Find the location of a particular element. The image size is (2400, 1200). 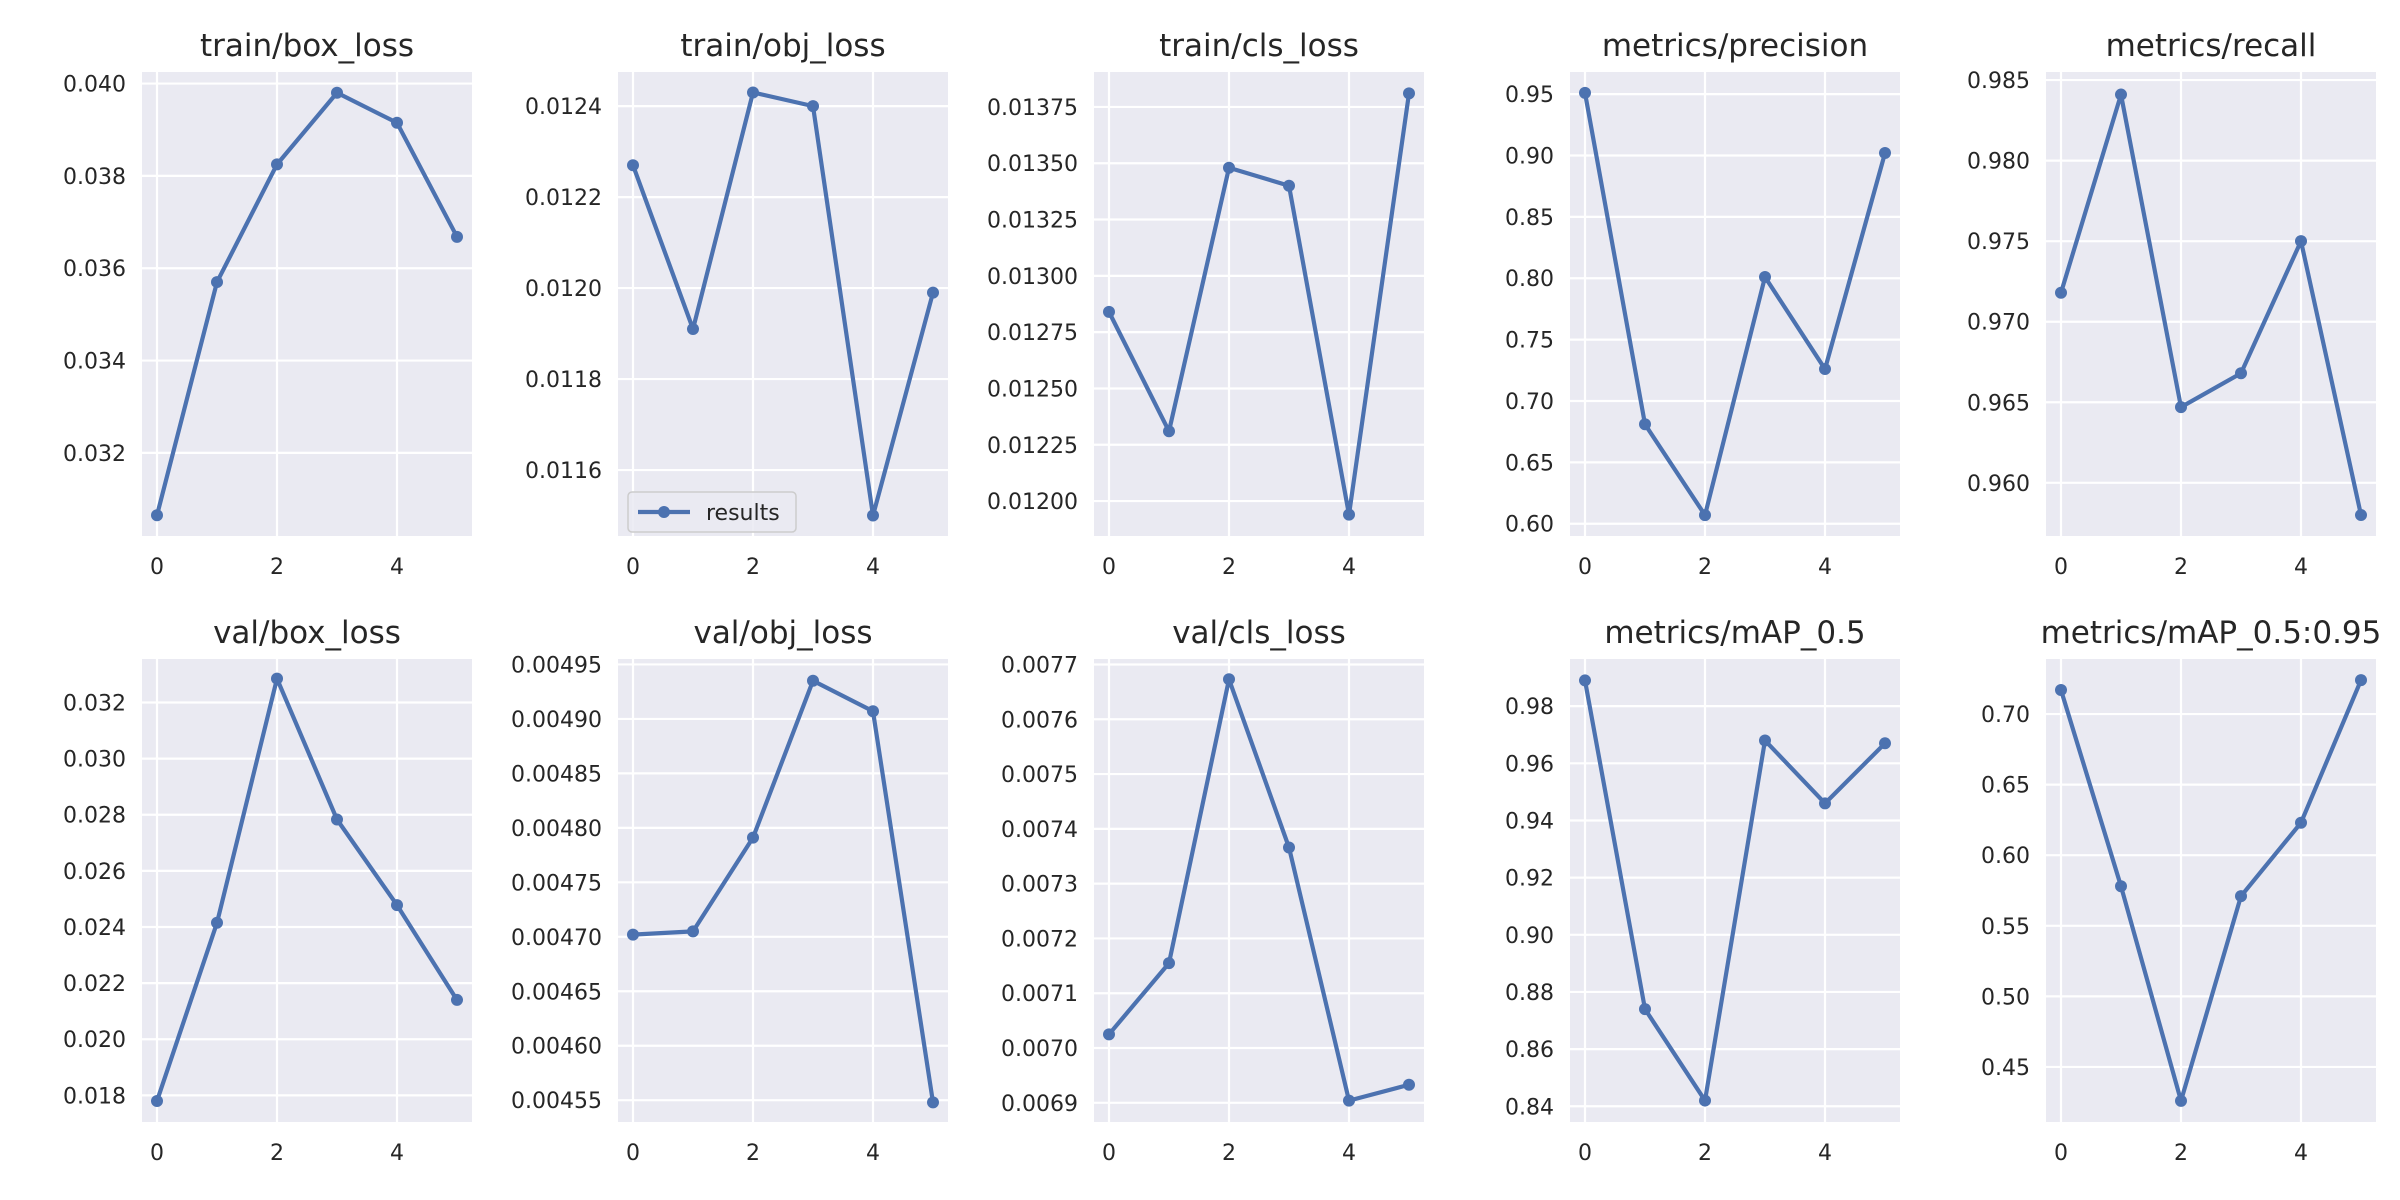

legend-box is located at coordinates (712, 512).